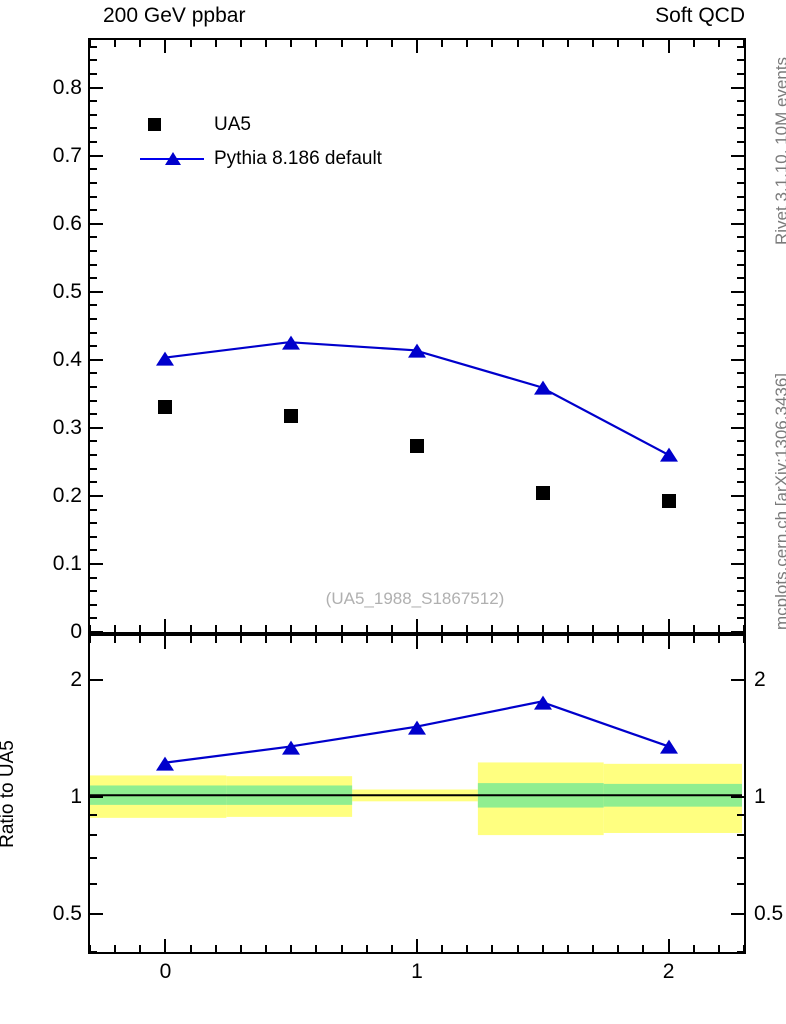 The height and width of the screenshot is (1024, 786). I want to click on xtick-2: 2, so click(668, 971).